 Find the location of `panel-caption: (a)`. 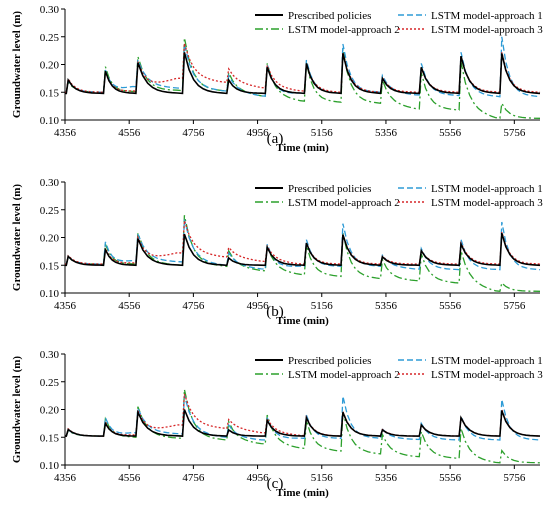

panel-caption: (a) is located at coordinates (275, 139).